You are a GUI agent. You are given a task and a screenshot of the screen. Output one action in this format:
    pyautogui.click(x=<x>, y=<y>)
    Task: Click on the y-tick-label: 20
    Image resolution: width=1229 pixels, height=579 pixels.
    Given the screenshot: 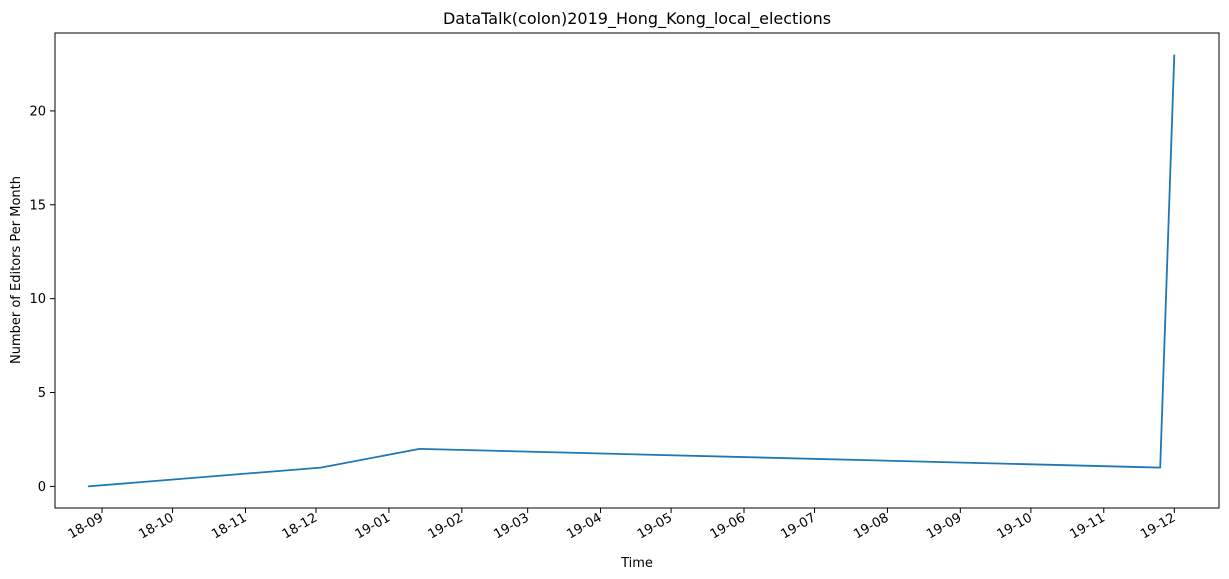 What is the action you would take?
    pyautogui.click(x=37, y=111)
    